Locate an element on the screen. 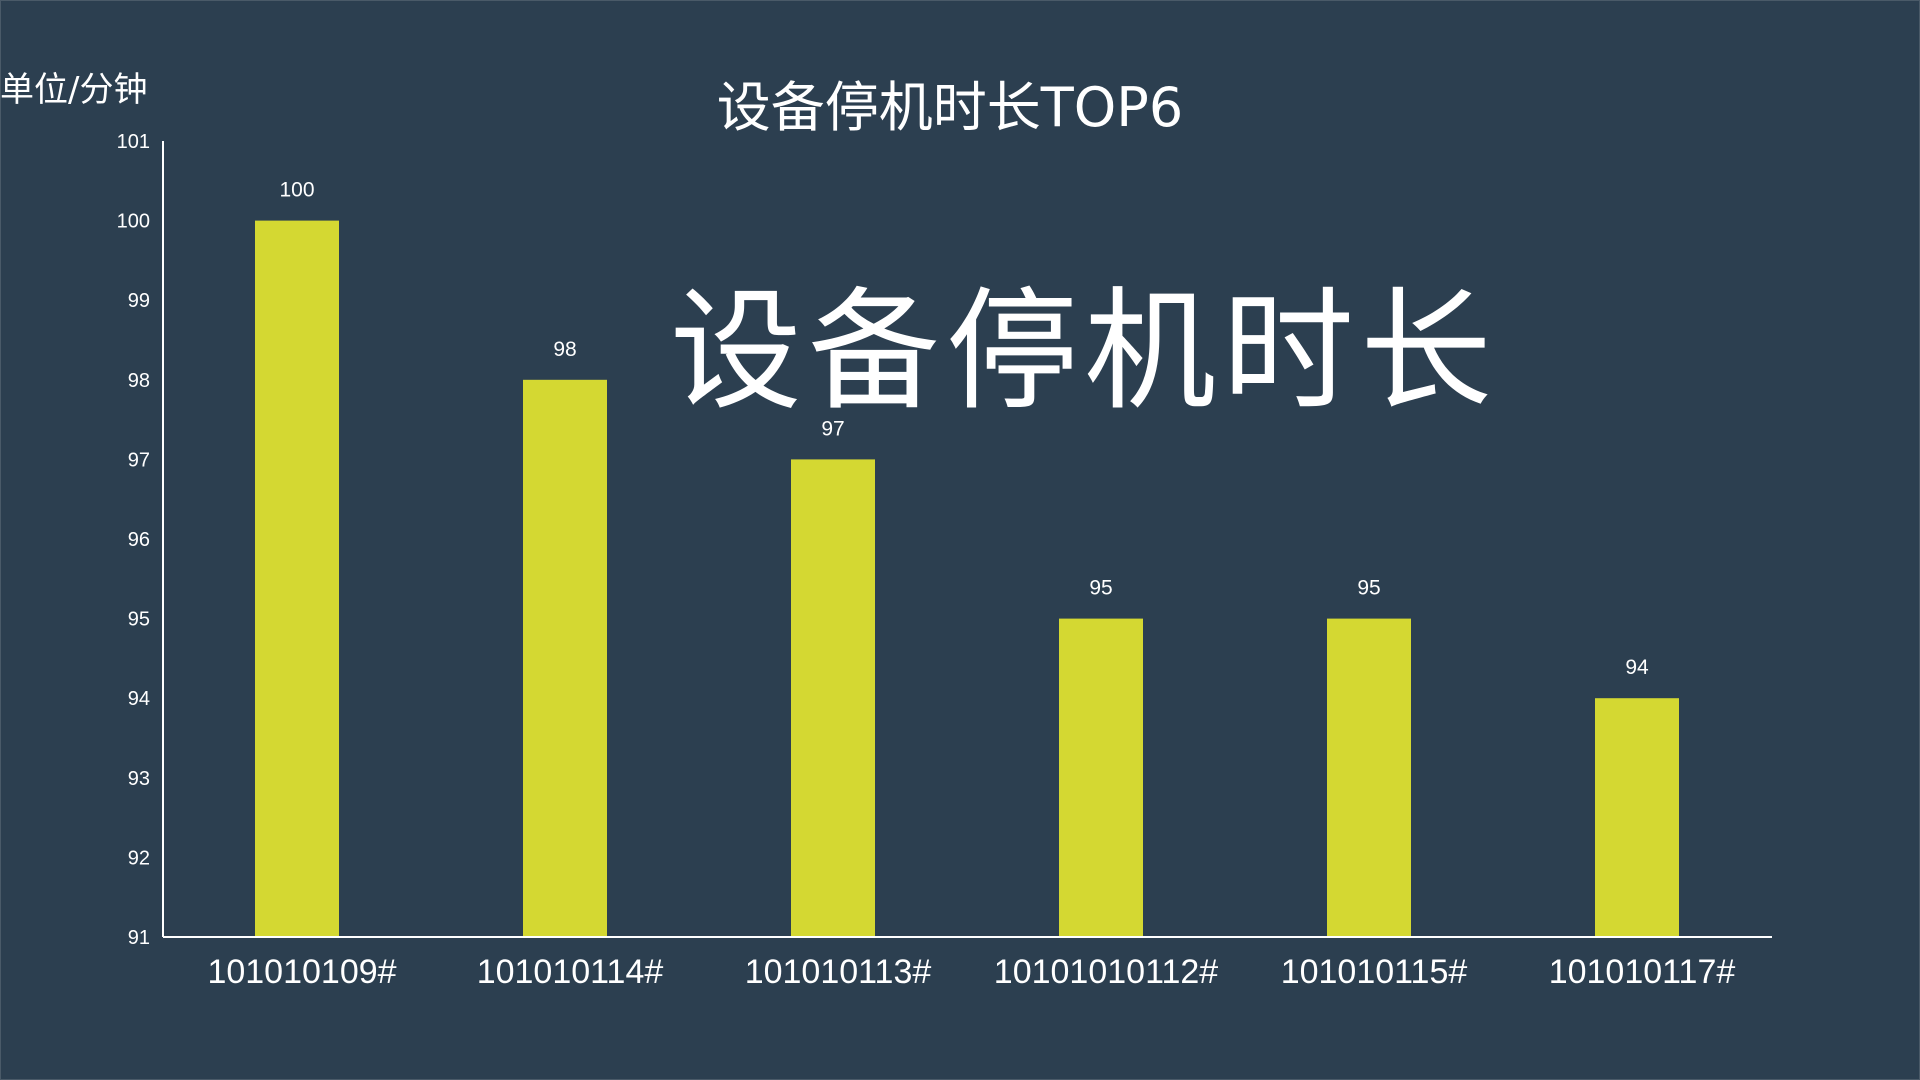 The image size is (1920, 1080). x-category-label-5: 101010115# is located at coordinates (1374, 972).